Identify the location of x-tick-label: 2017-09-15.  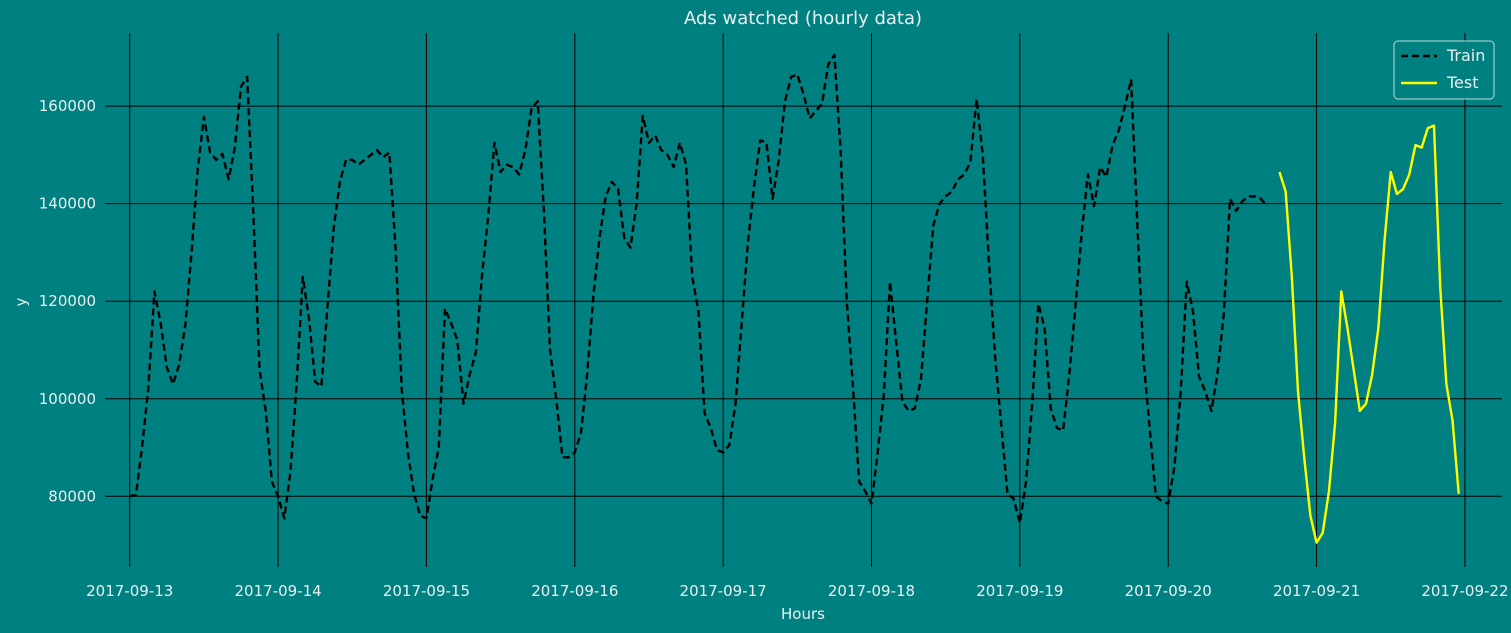
(426, 591).